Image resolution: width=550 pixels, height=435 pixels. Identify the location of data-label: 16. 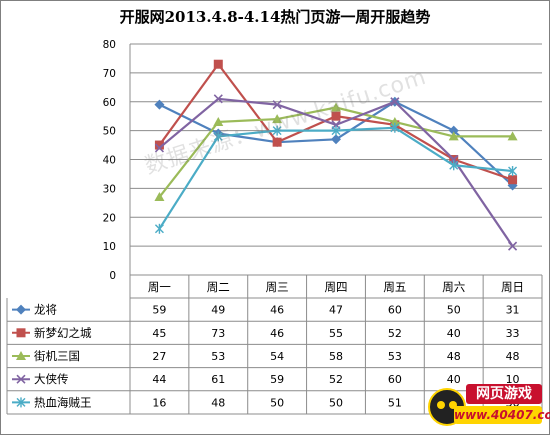
(159, 402).